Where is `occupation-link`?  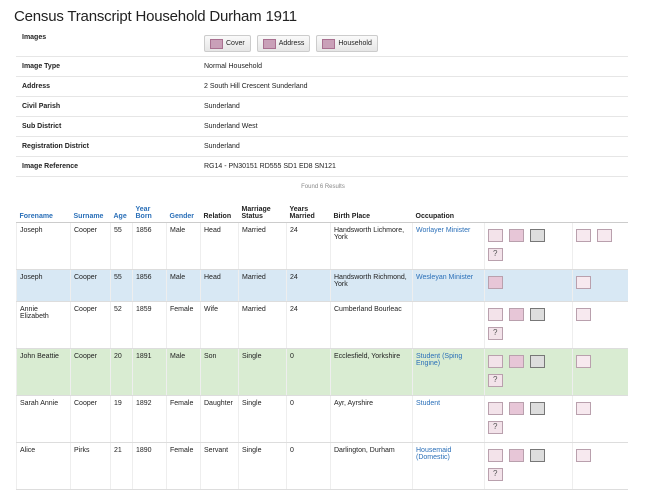 occupation-link is located at coordinates (448, 325).